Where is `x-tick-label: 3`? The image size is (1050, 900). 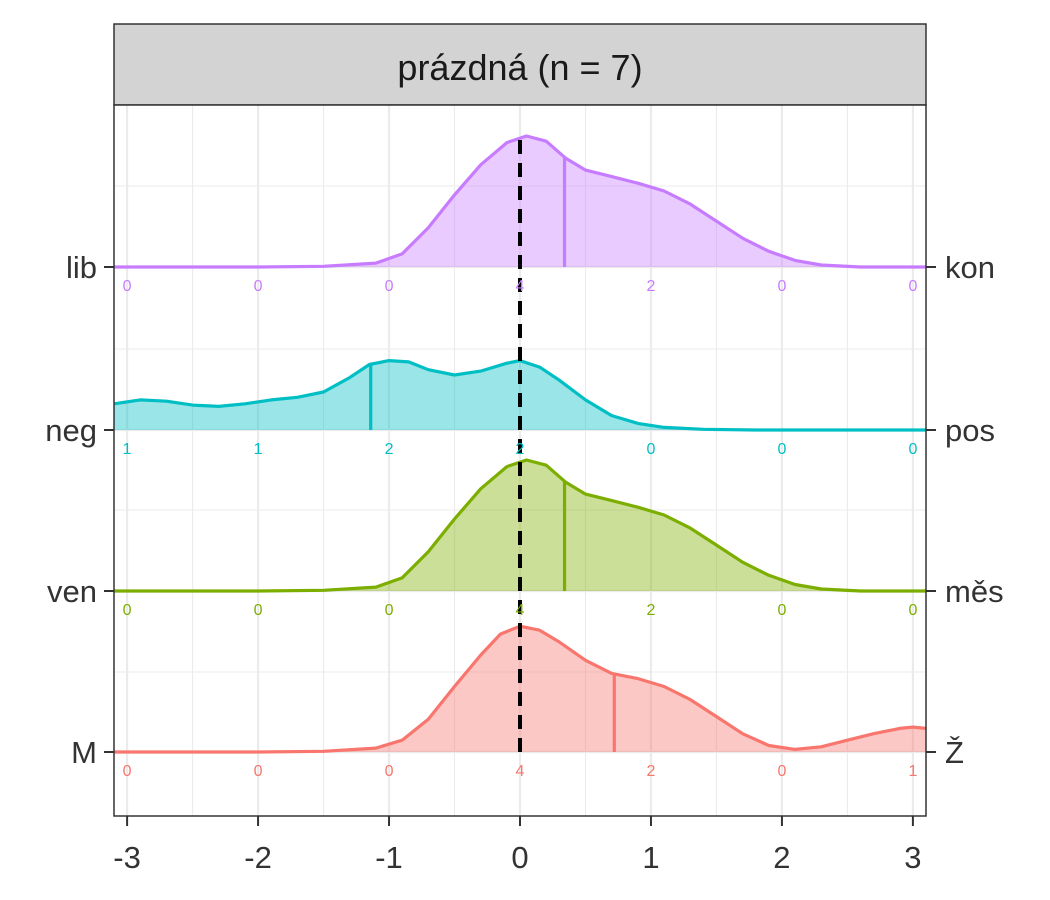 x-tick-label: 3 is located at coordinates (912, 857).